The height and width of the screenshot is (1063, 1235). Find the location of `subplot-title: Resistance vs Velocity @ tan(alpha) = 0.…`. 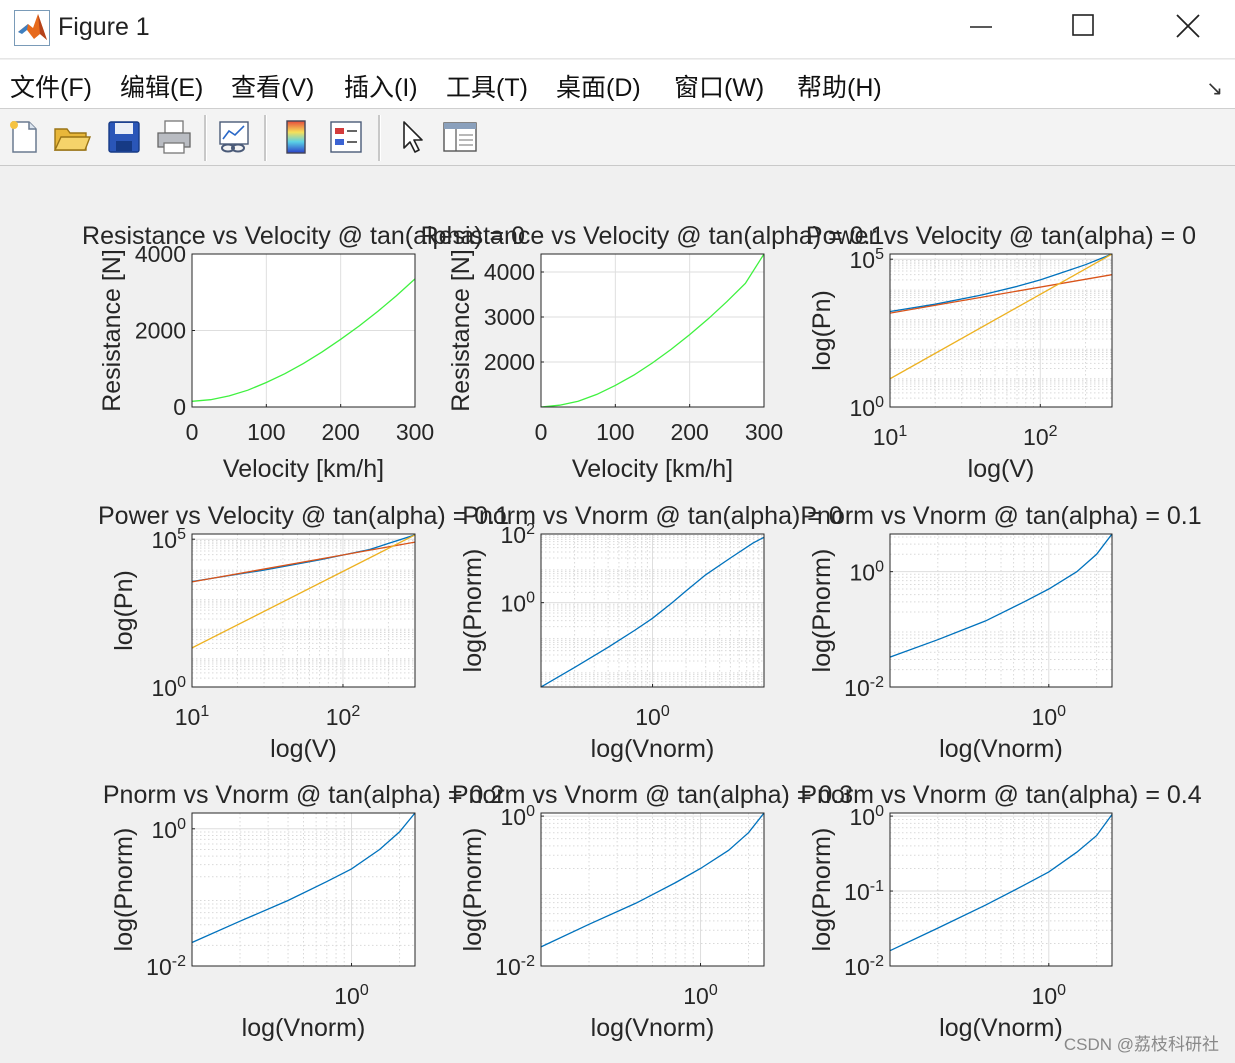

subplot-title: Resistance vs Velocity @ tan(alpha) = 0.… is located at coordinates (653, 236).